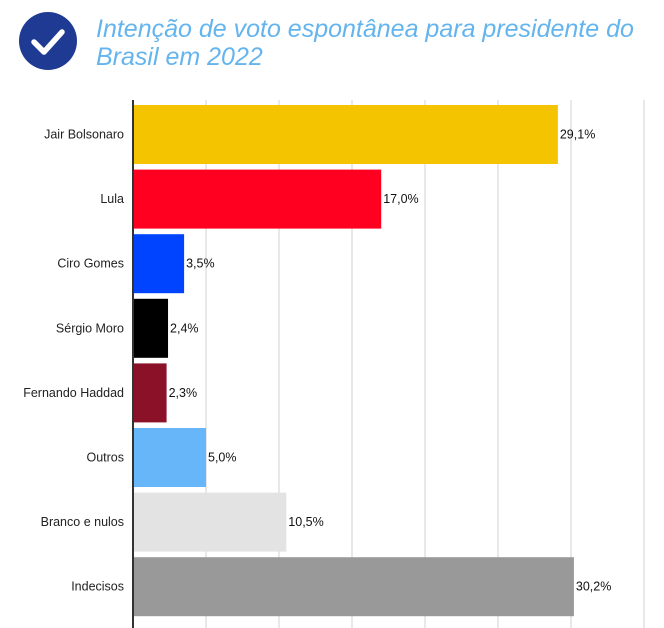  What do you see at coordinates (400, 199) in the screenshot?
I see `value-label: 17,0%` at bounding box center [400, 199].